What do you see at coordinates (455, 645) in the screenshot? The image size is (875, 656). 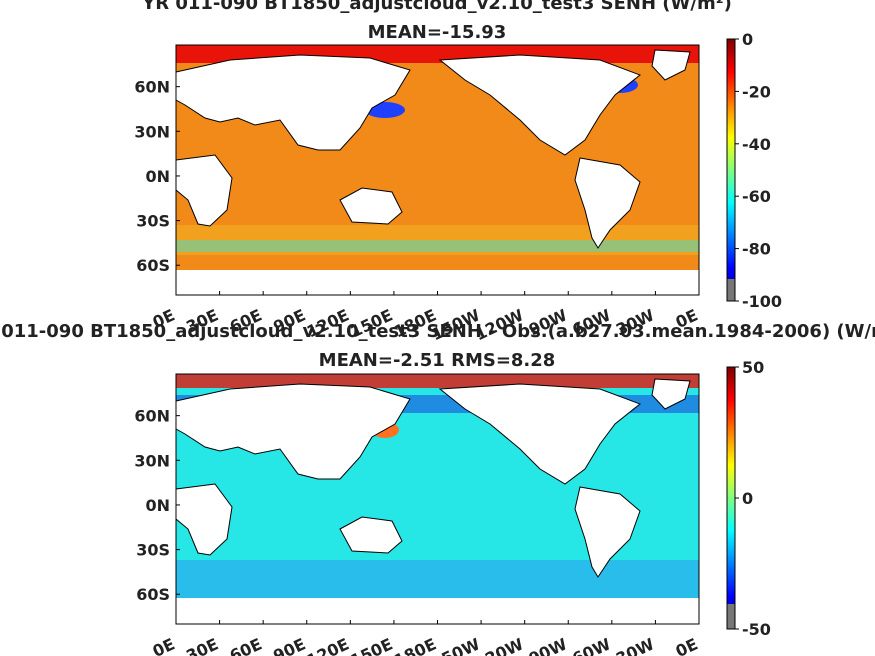 I see `x-tick-label: 150W` at bounding box center [455, 645].